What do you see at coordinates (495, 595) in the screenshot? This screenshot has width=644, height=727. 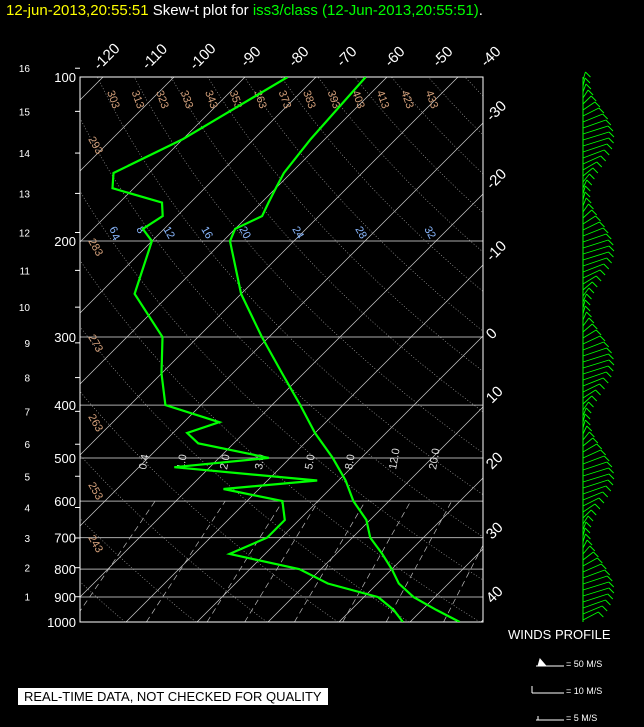 I see `temp-right-label: 40` at bounding box center [495, 595].